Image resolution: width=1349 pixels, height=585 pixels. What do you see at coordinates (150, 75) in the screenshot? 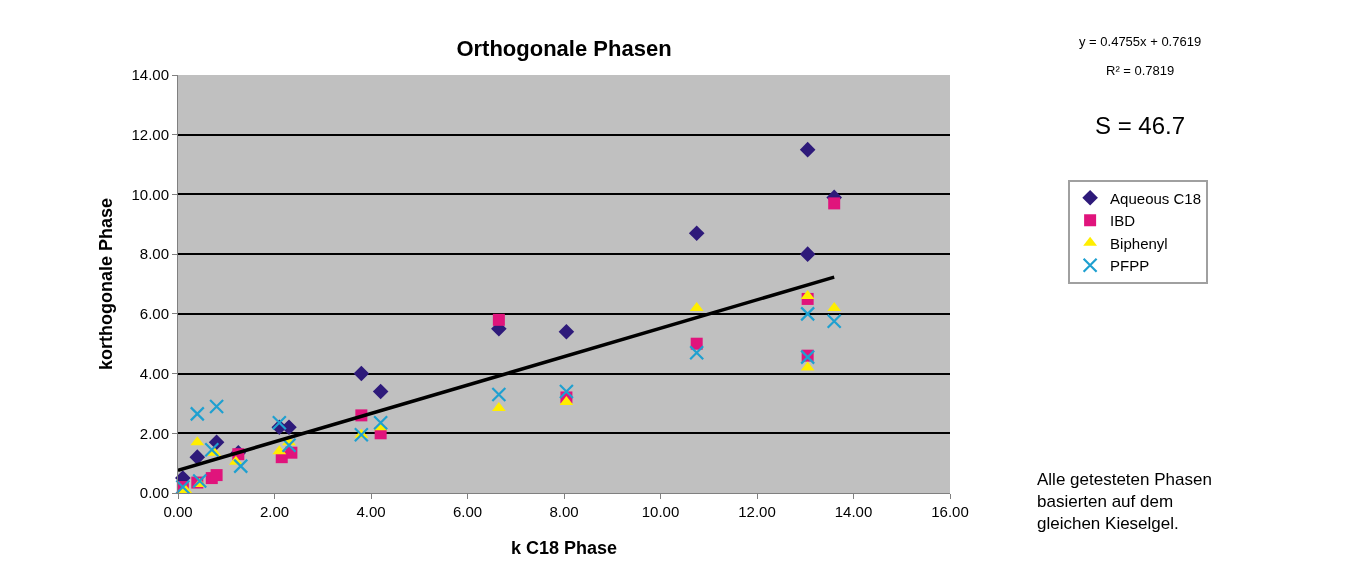
I see `y-tick-label: 14.00` at bounding box center [150, 75].